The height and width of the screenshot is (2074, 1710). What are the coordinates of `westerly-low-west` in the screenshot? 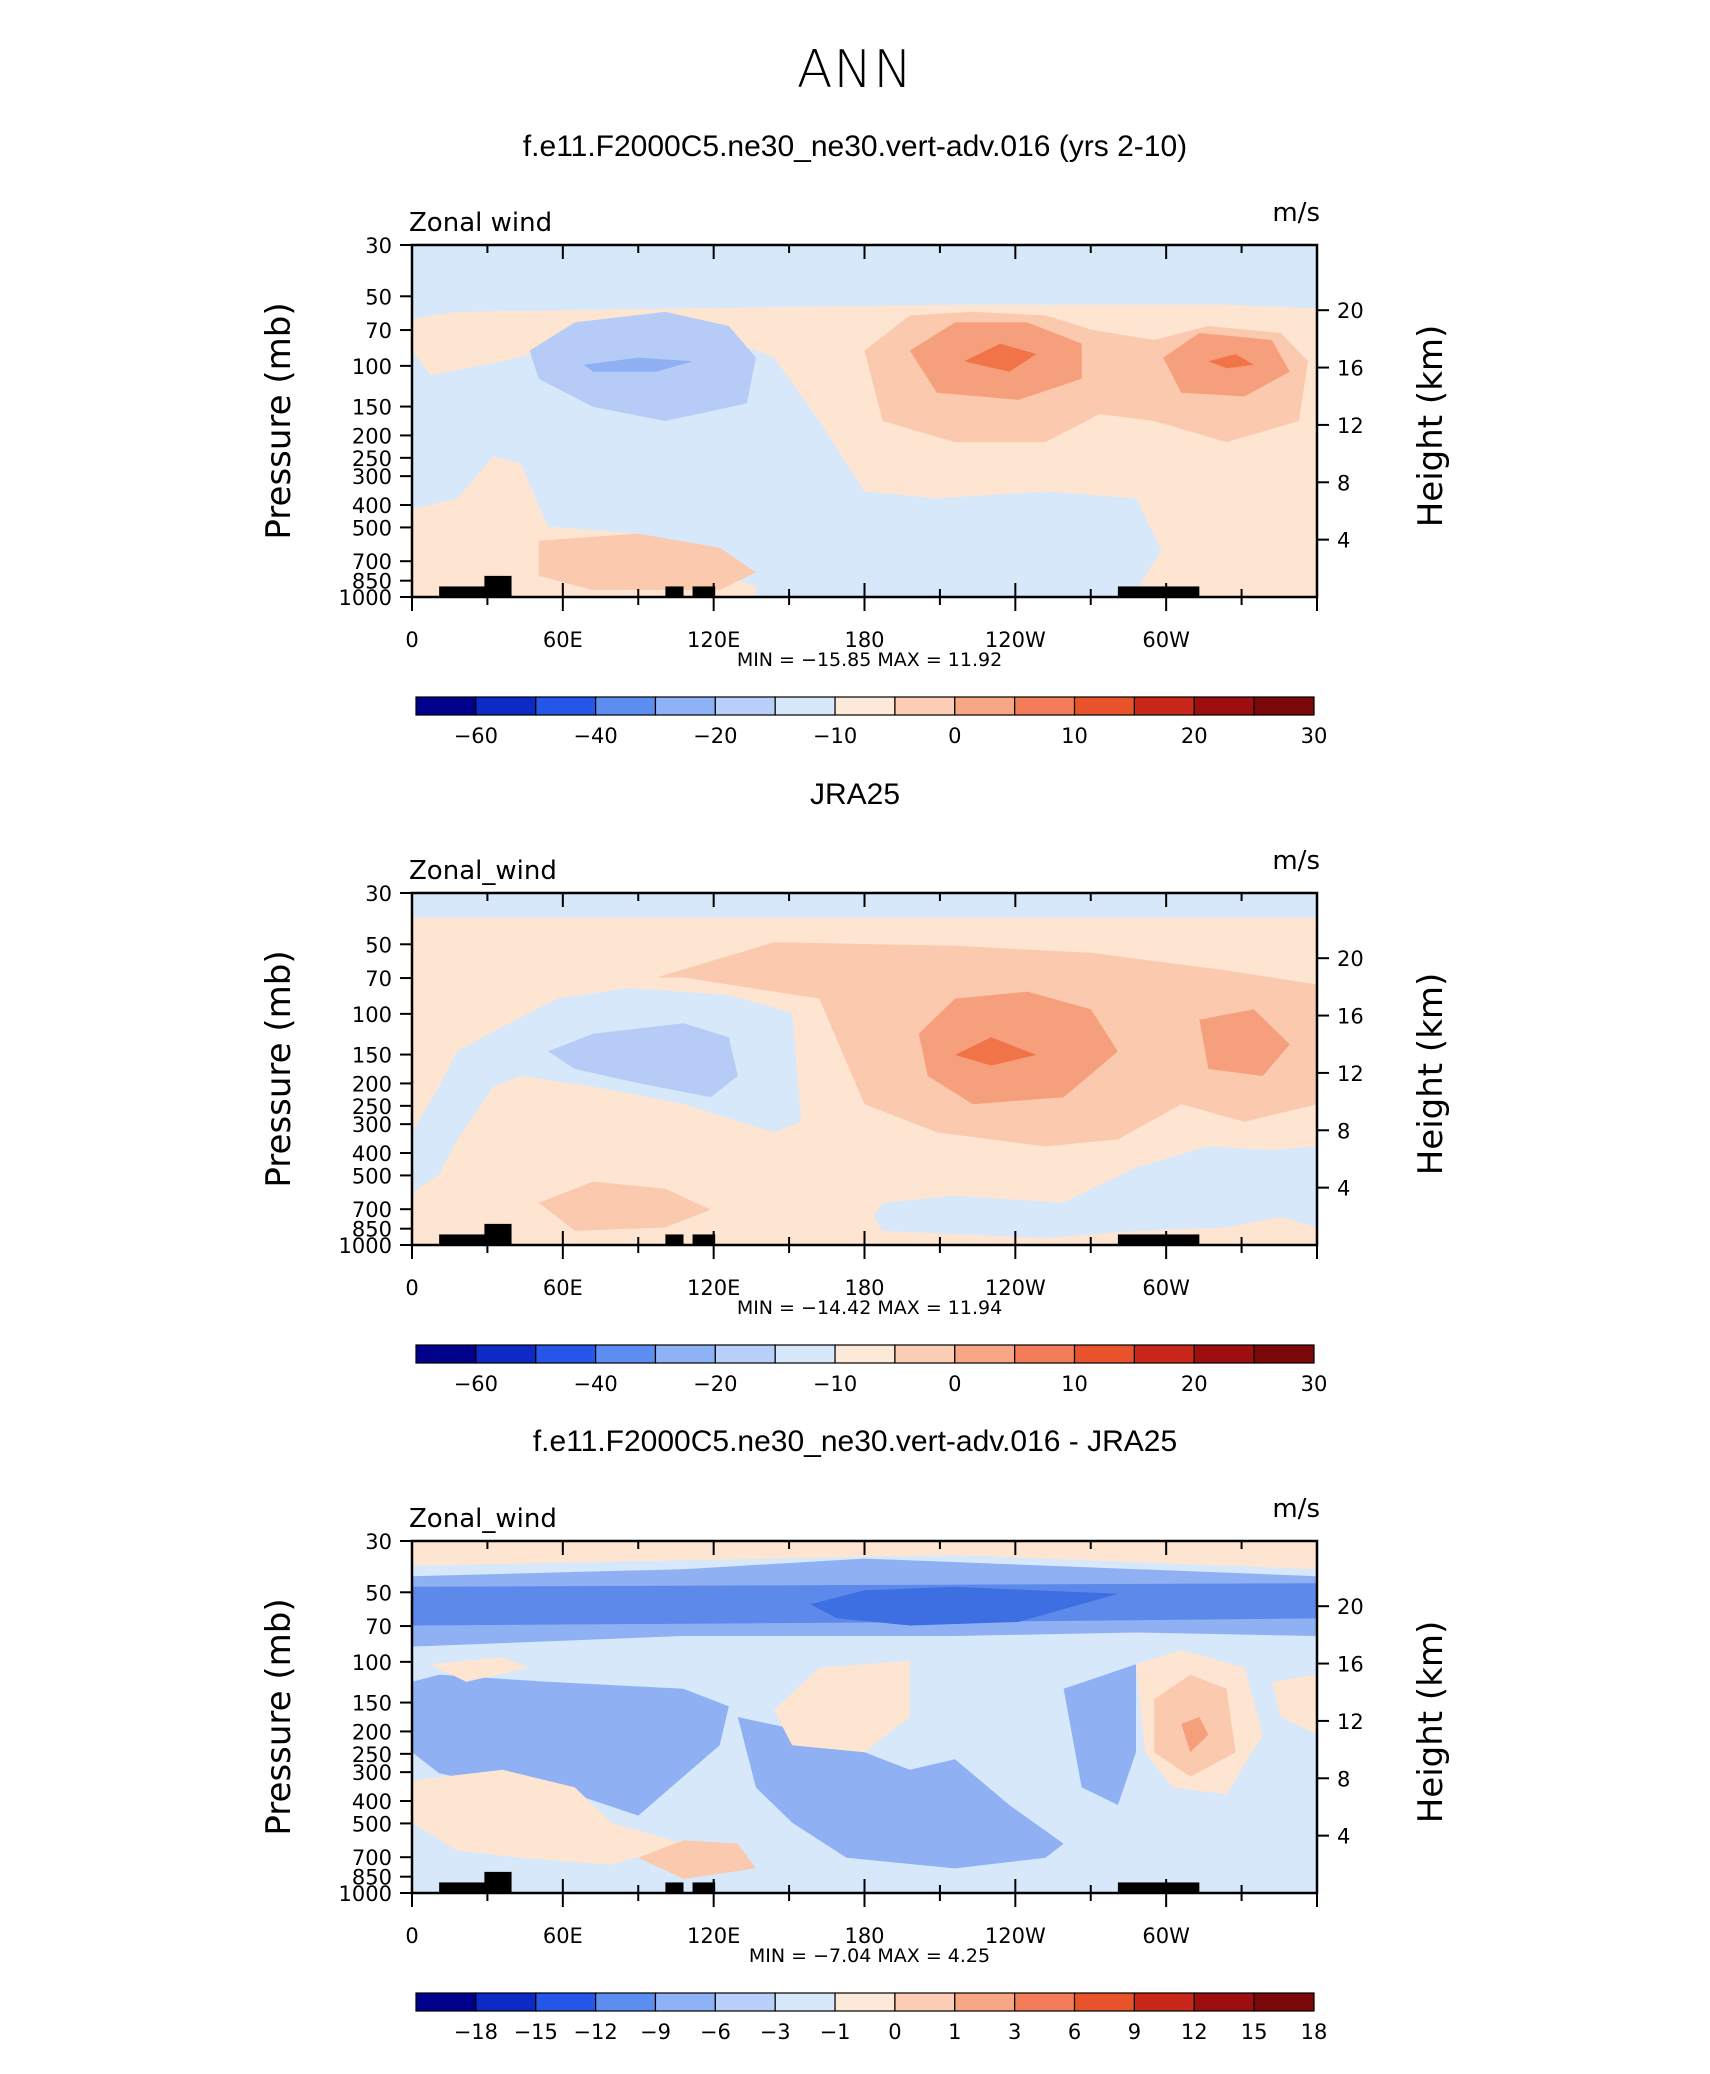 It's located at (624, 1206).